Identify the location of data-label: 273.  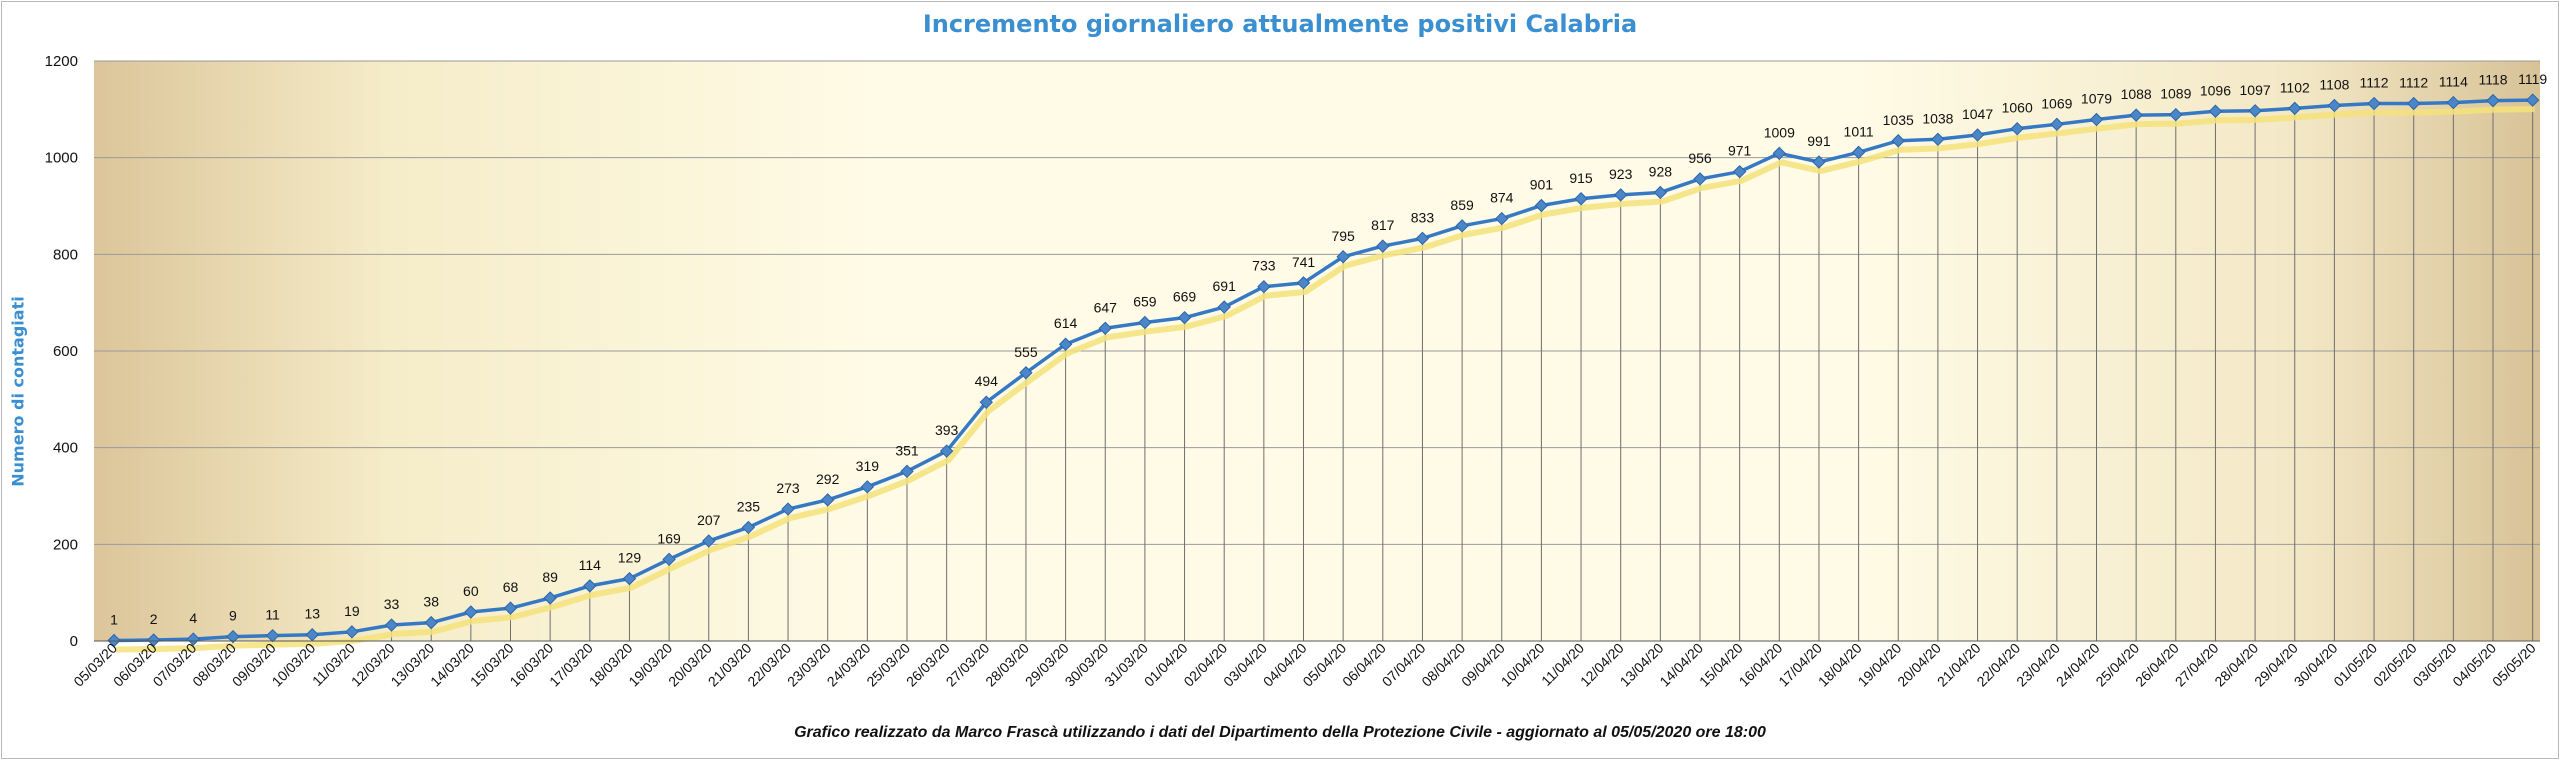
(788, 488).